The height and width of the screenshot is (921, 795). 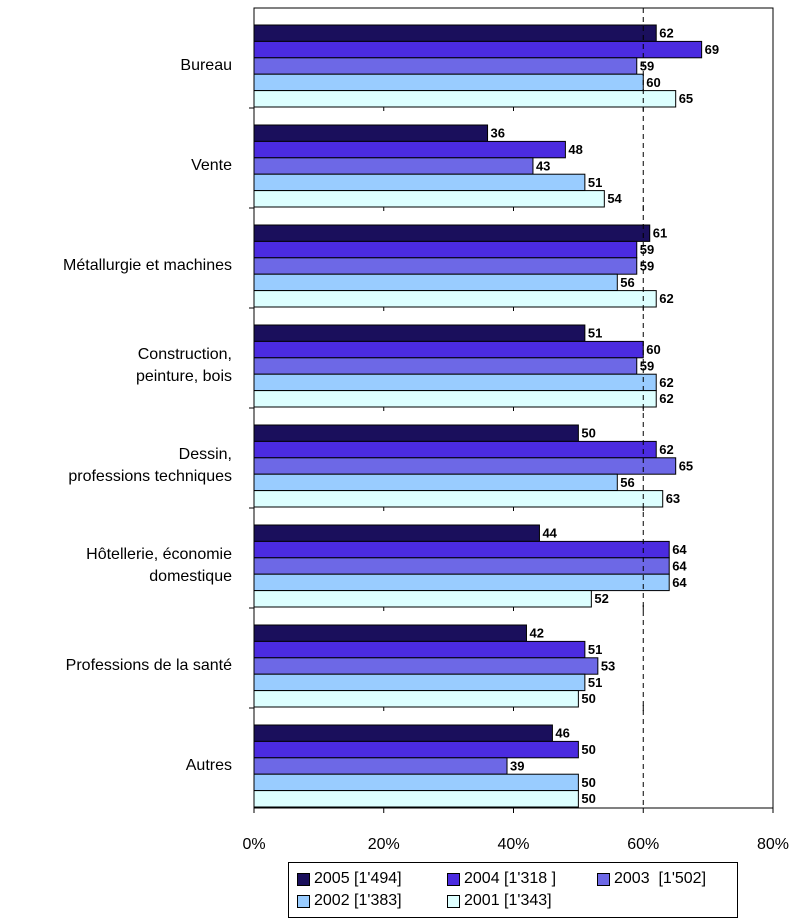 I want to click on value-label: 53, so click(x=608, y=665).